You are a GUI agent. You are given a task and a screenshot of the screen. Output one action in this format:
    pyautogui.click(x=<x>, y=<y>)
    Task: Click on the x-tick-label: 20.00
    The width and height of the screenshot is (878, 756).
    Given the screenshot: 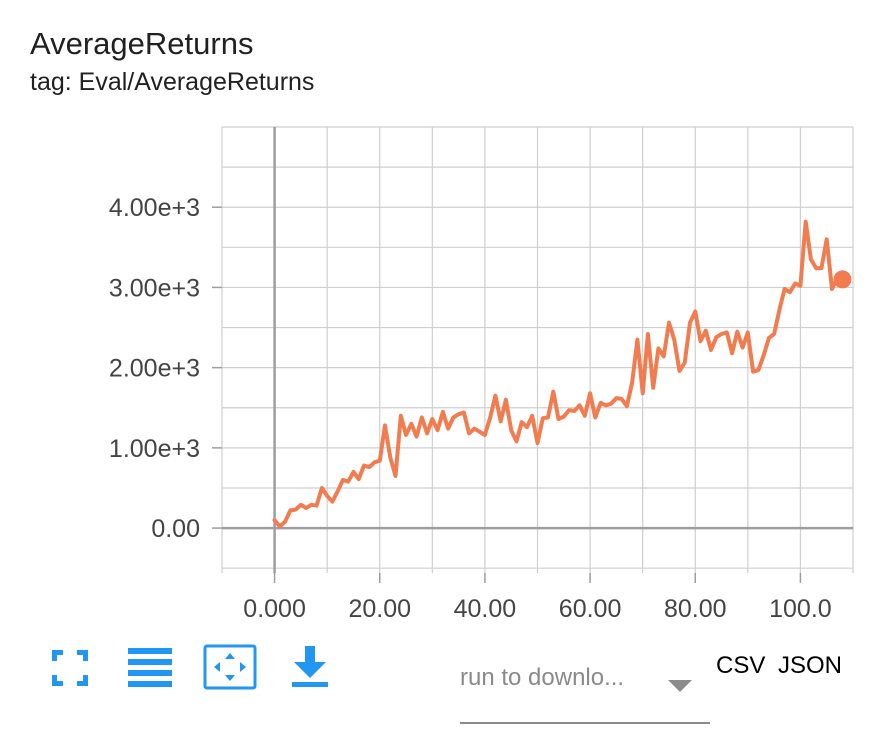 What is the action you would take?
    pyautogui.click(x=379, y=609)
    